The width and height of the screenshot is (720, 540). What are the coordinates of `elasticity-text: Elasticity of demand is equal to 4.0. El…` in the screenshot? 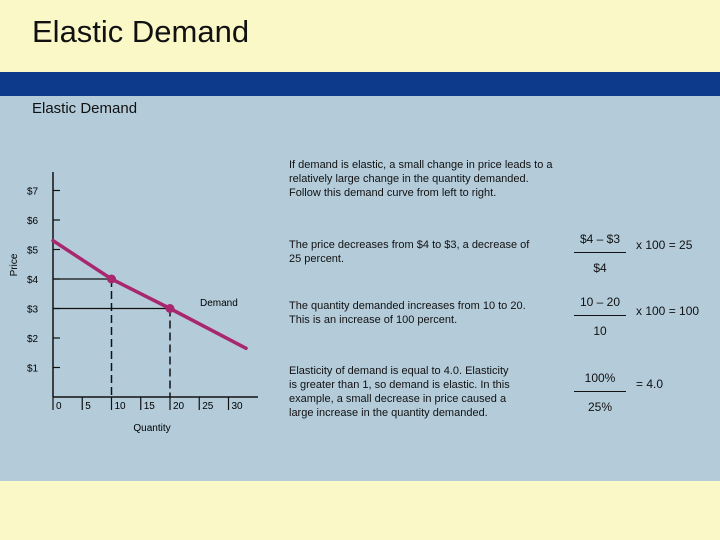 It's located at (399, 392).